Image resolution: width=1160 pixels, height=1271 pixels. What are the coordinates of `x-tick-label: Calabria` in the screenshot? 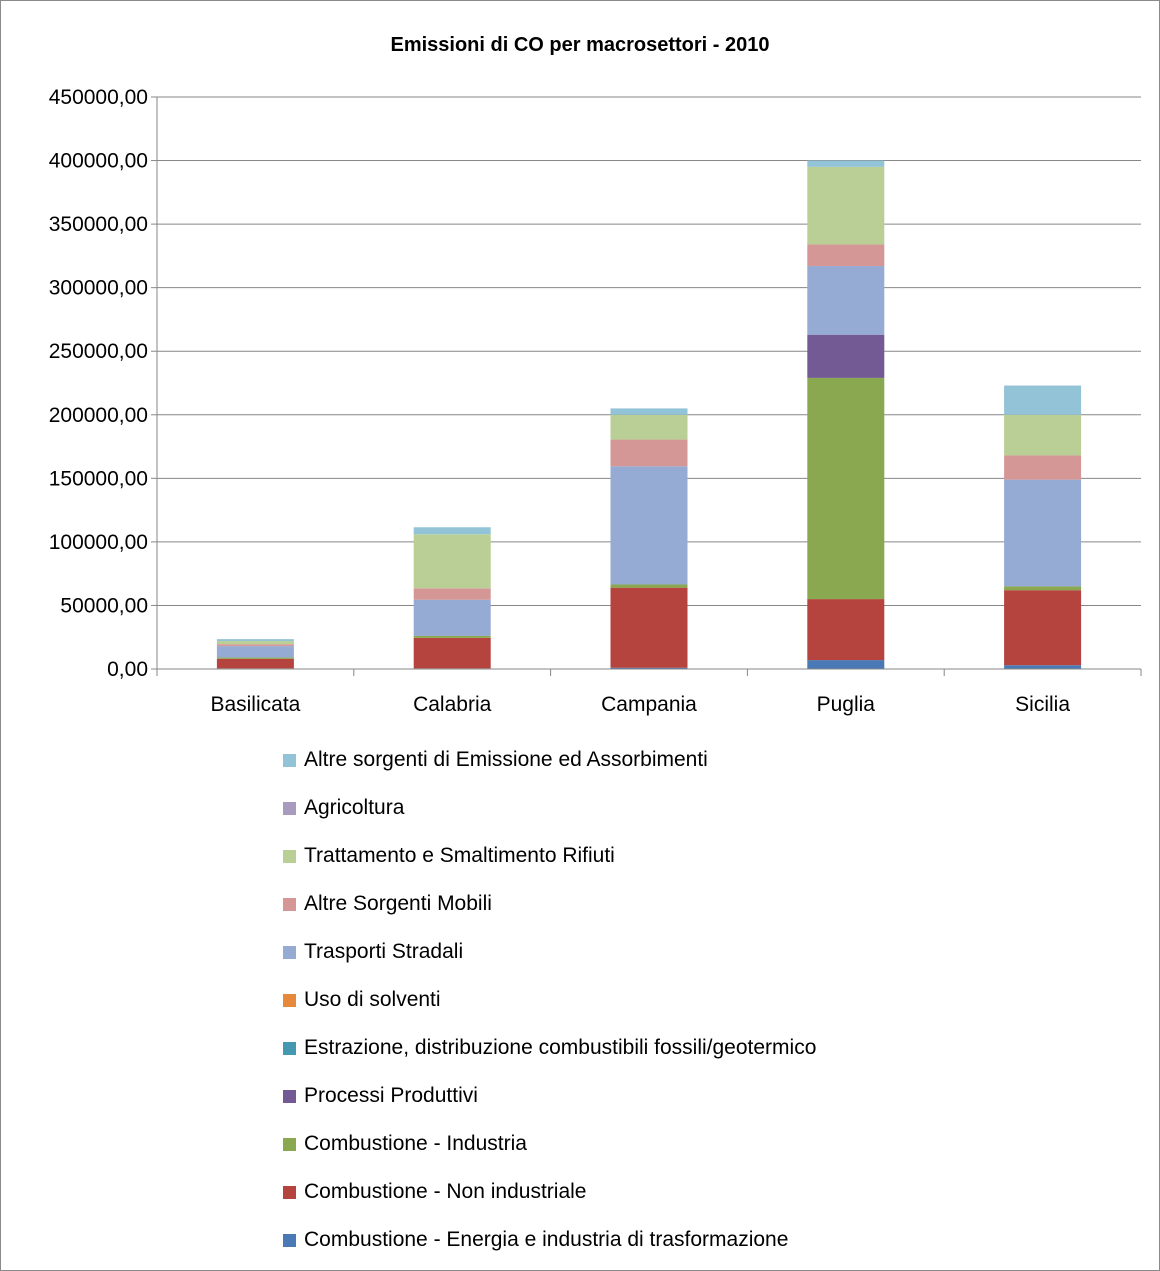 It's located at (452, 704).